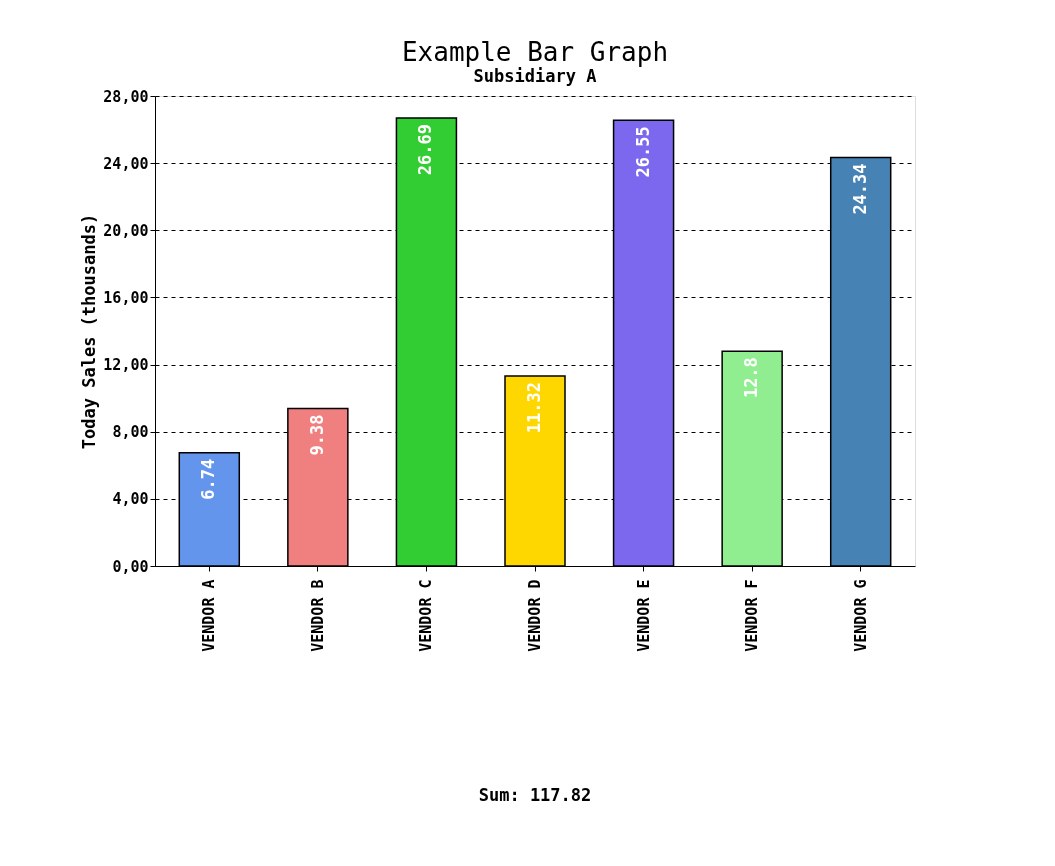  I want to click on data-label: 12.8, so click(751, 378).